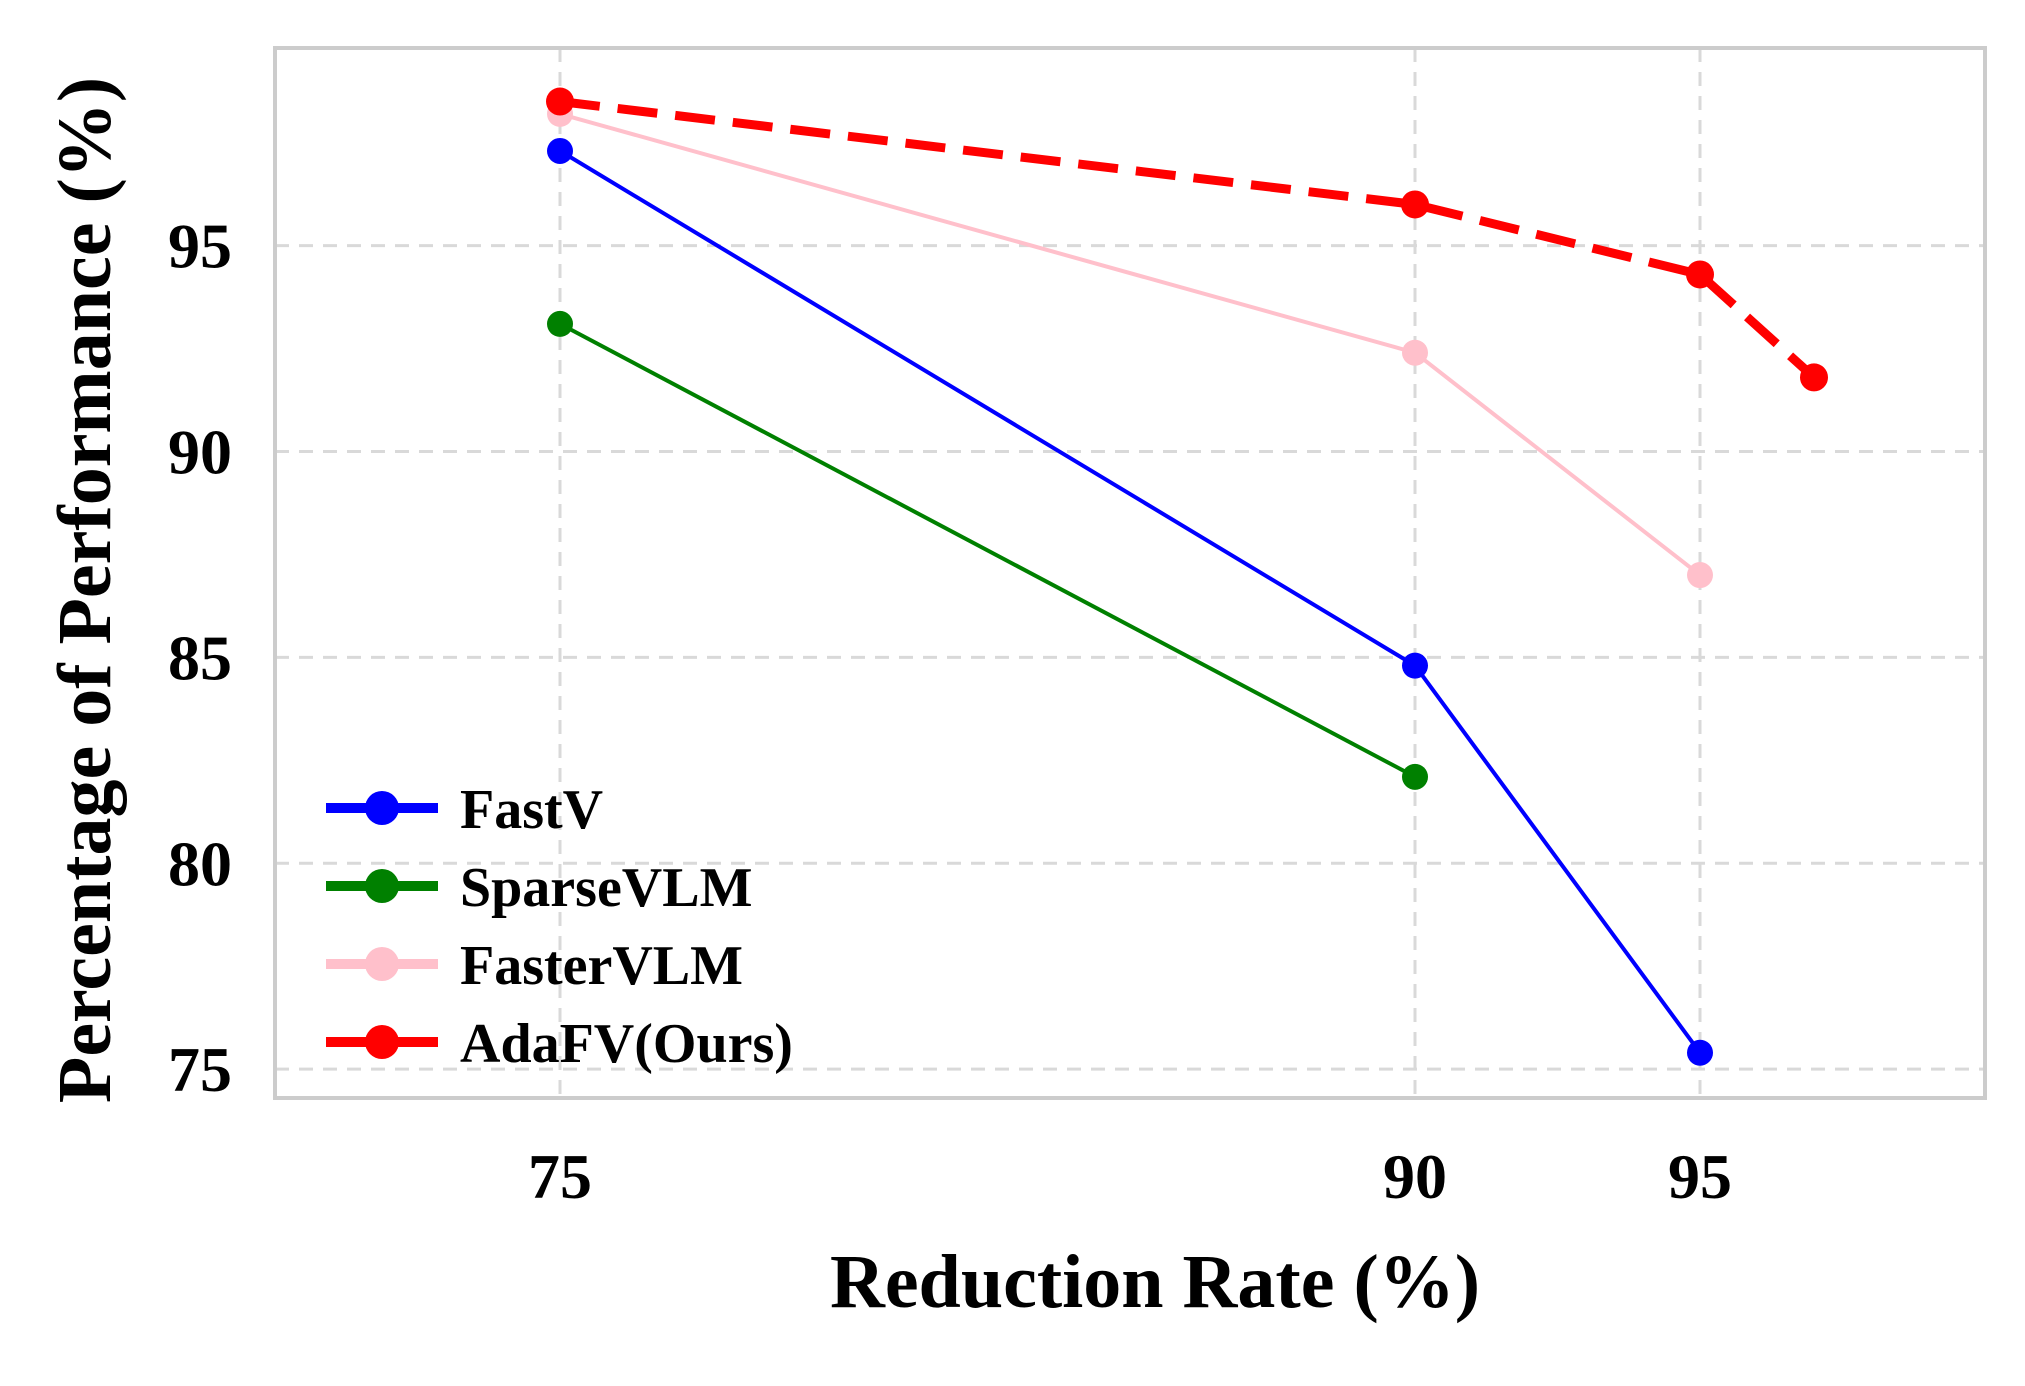  I want to click on series-line-adafv-ours, so click(1188, 239).